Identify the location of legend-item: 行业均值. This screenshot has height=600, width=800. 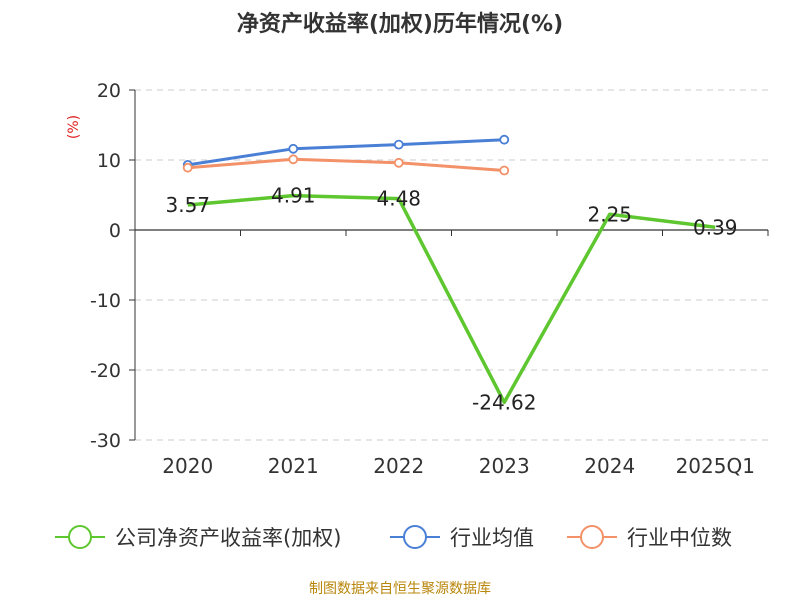
(462, 537).